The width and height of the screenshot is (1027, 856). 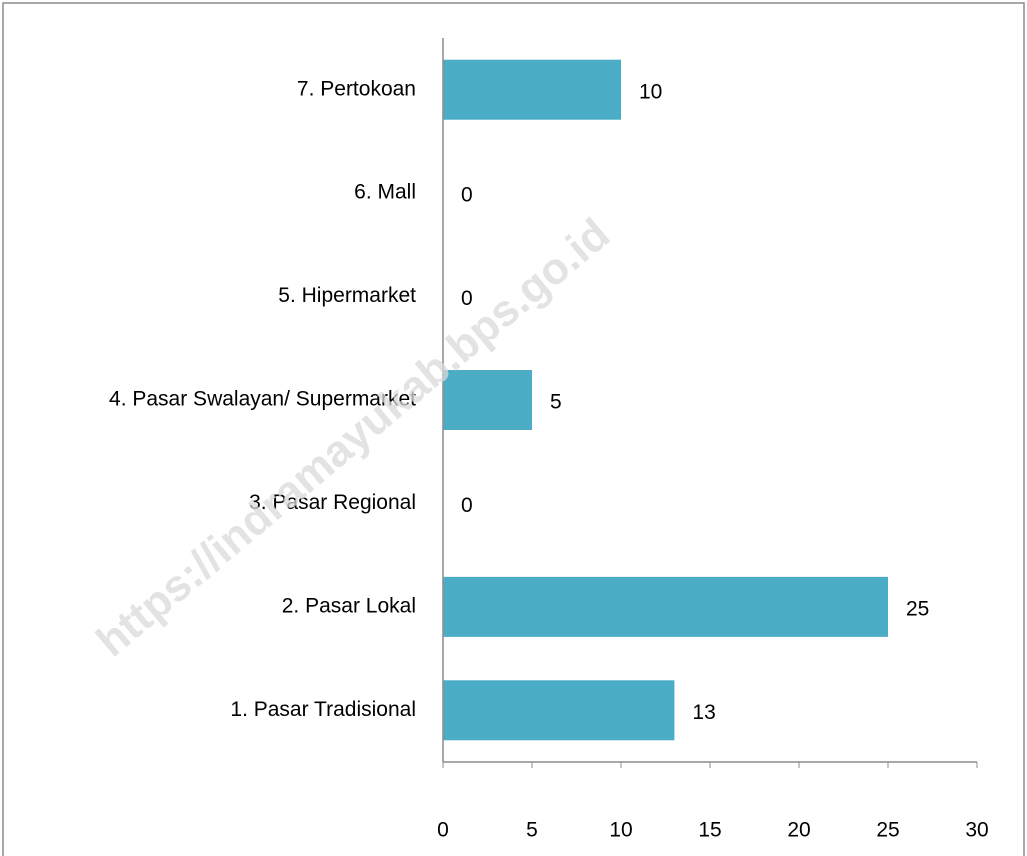 I want to click on data-label: 13, so click(x=703, y=712).